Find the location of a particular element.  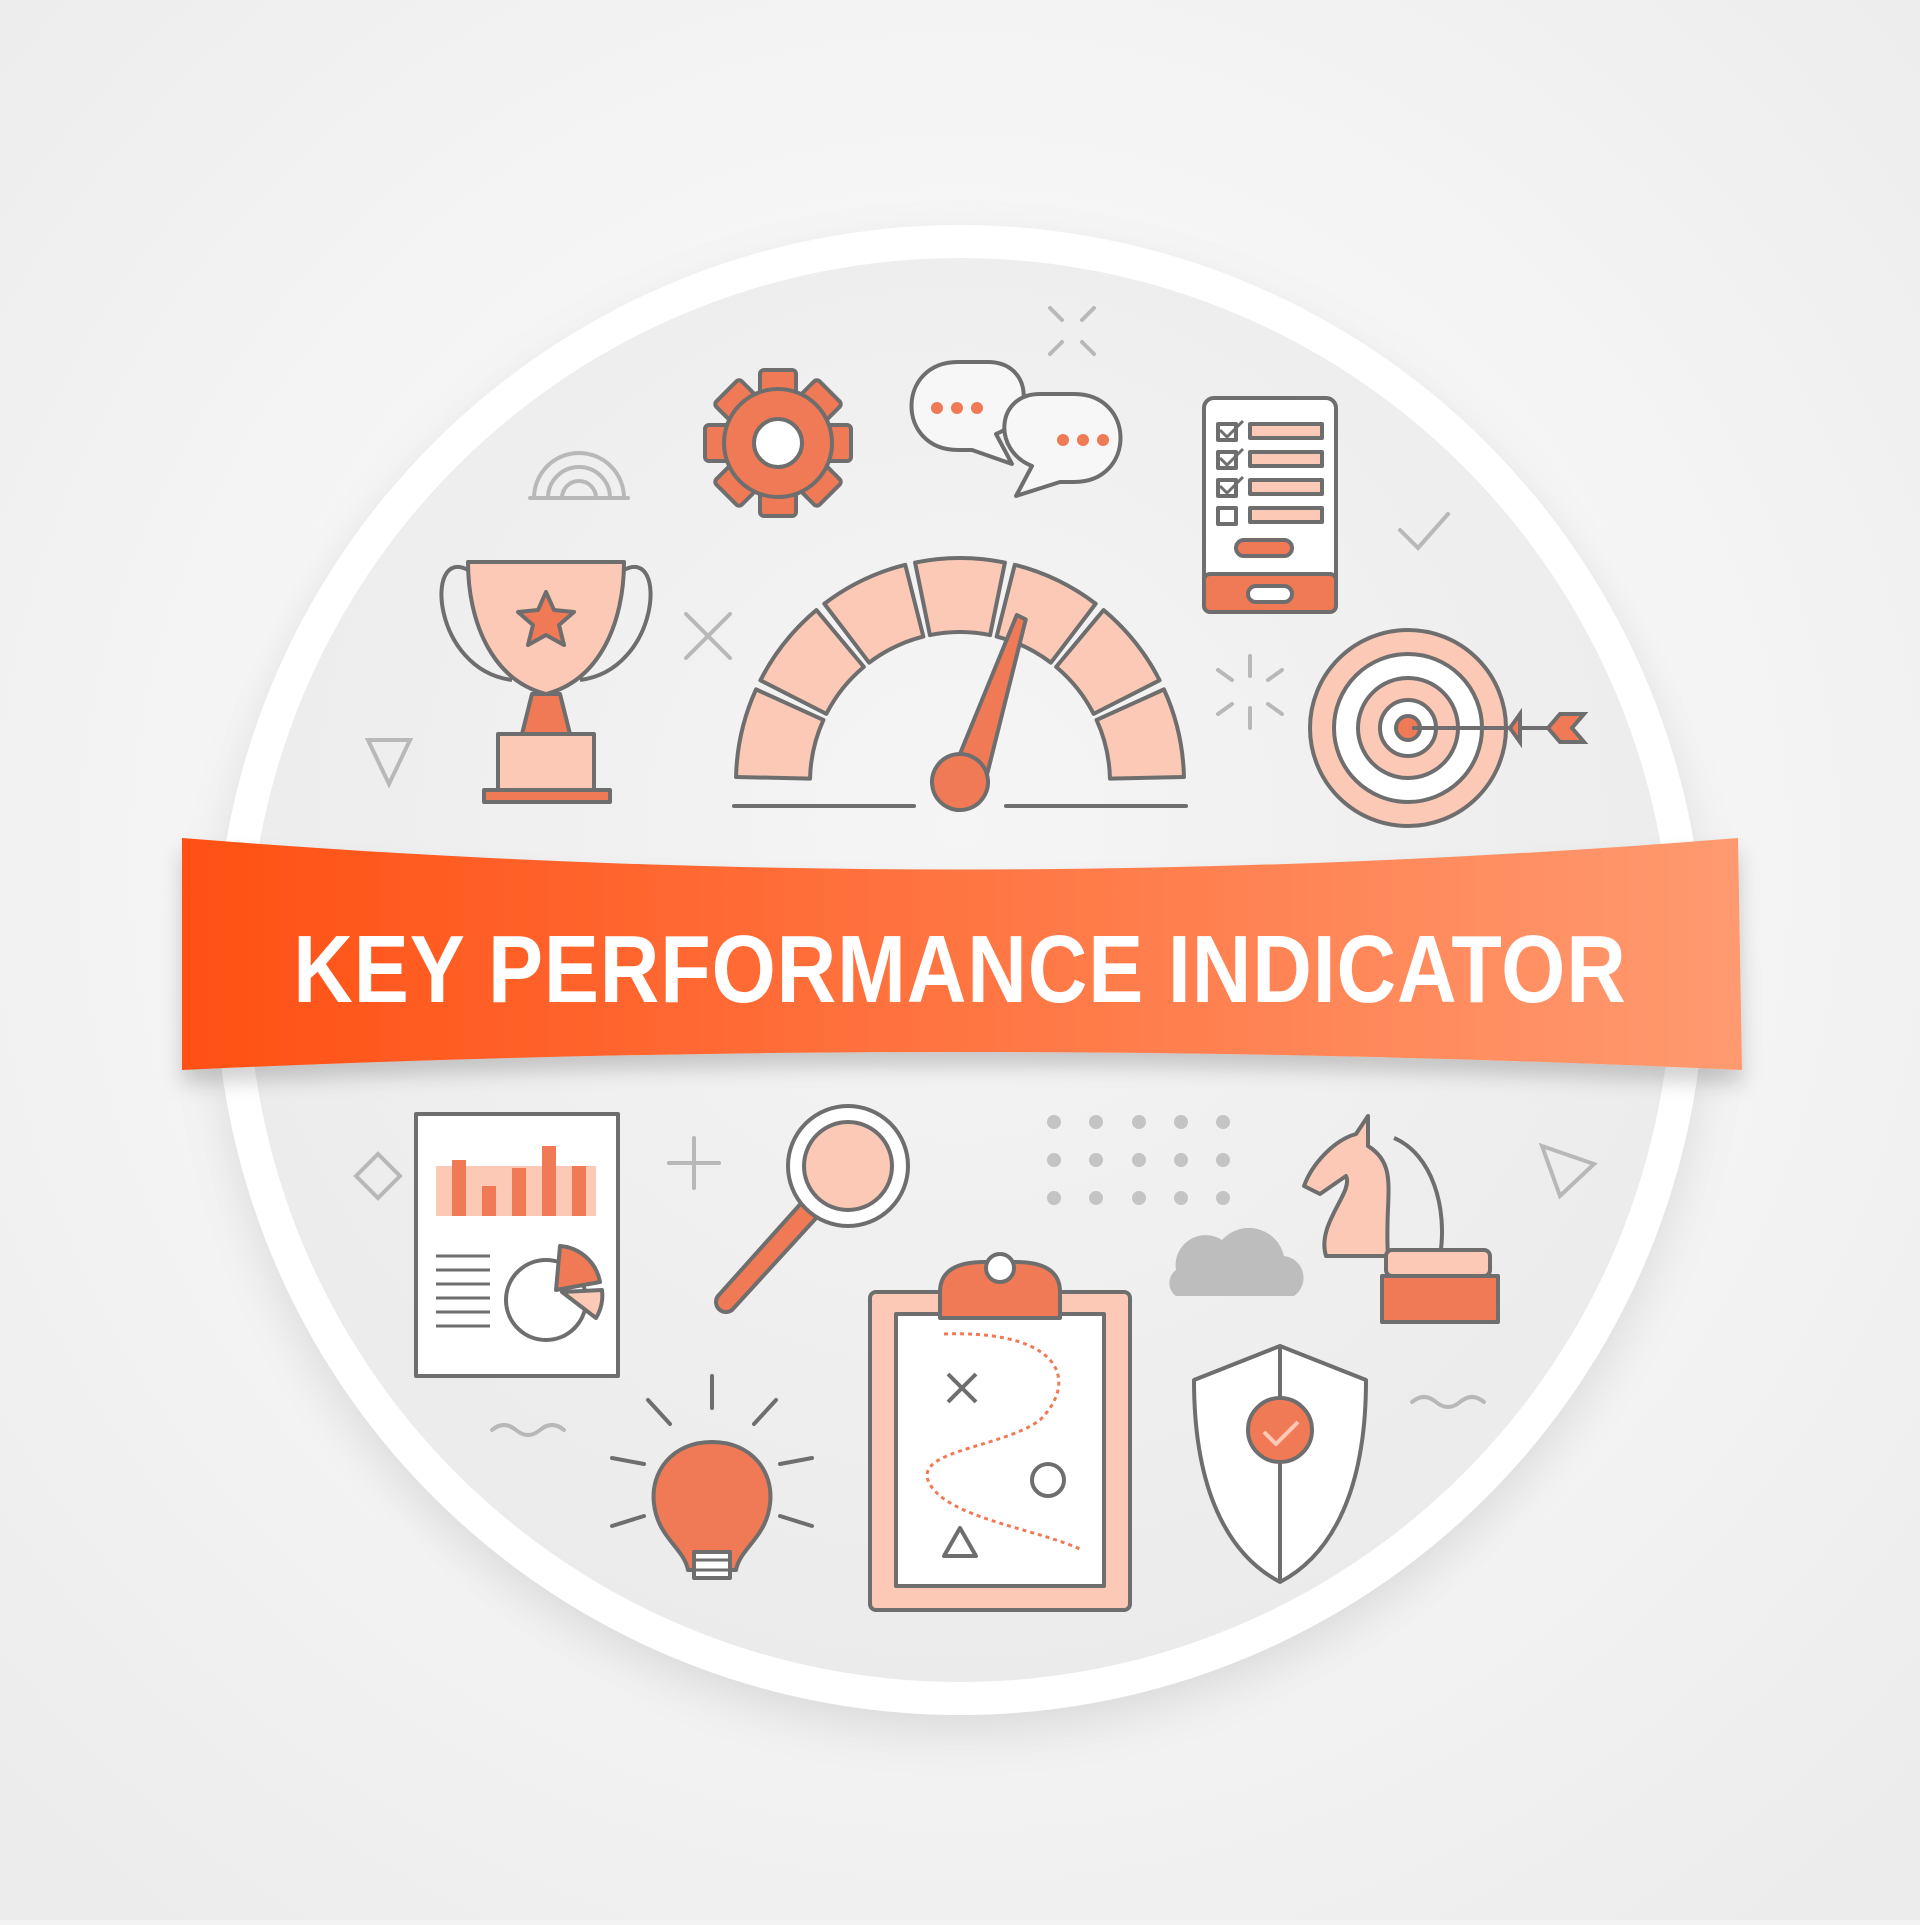

title-banner is located at coordinates (962, 954).